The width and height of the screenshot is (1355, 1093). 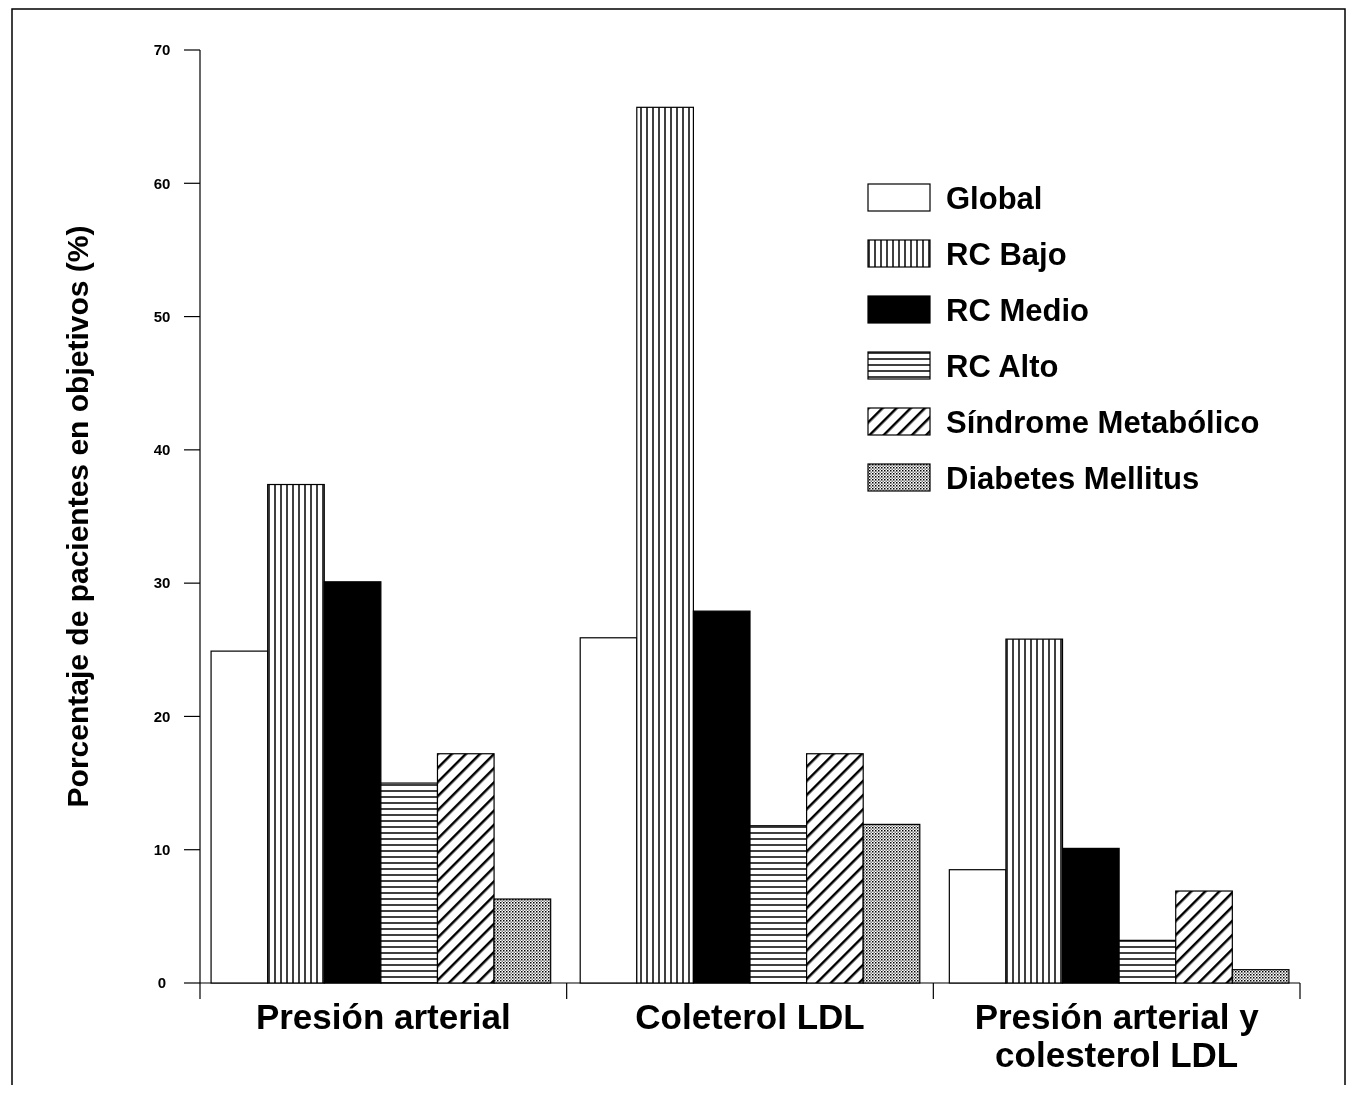 What do you see at coordinates (1073, 478) in the screenshot?
I see `legend-label: Diabetes Mellitus` at bounding box center [1073, 478].